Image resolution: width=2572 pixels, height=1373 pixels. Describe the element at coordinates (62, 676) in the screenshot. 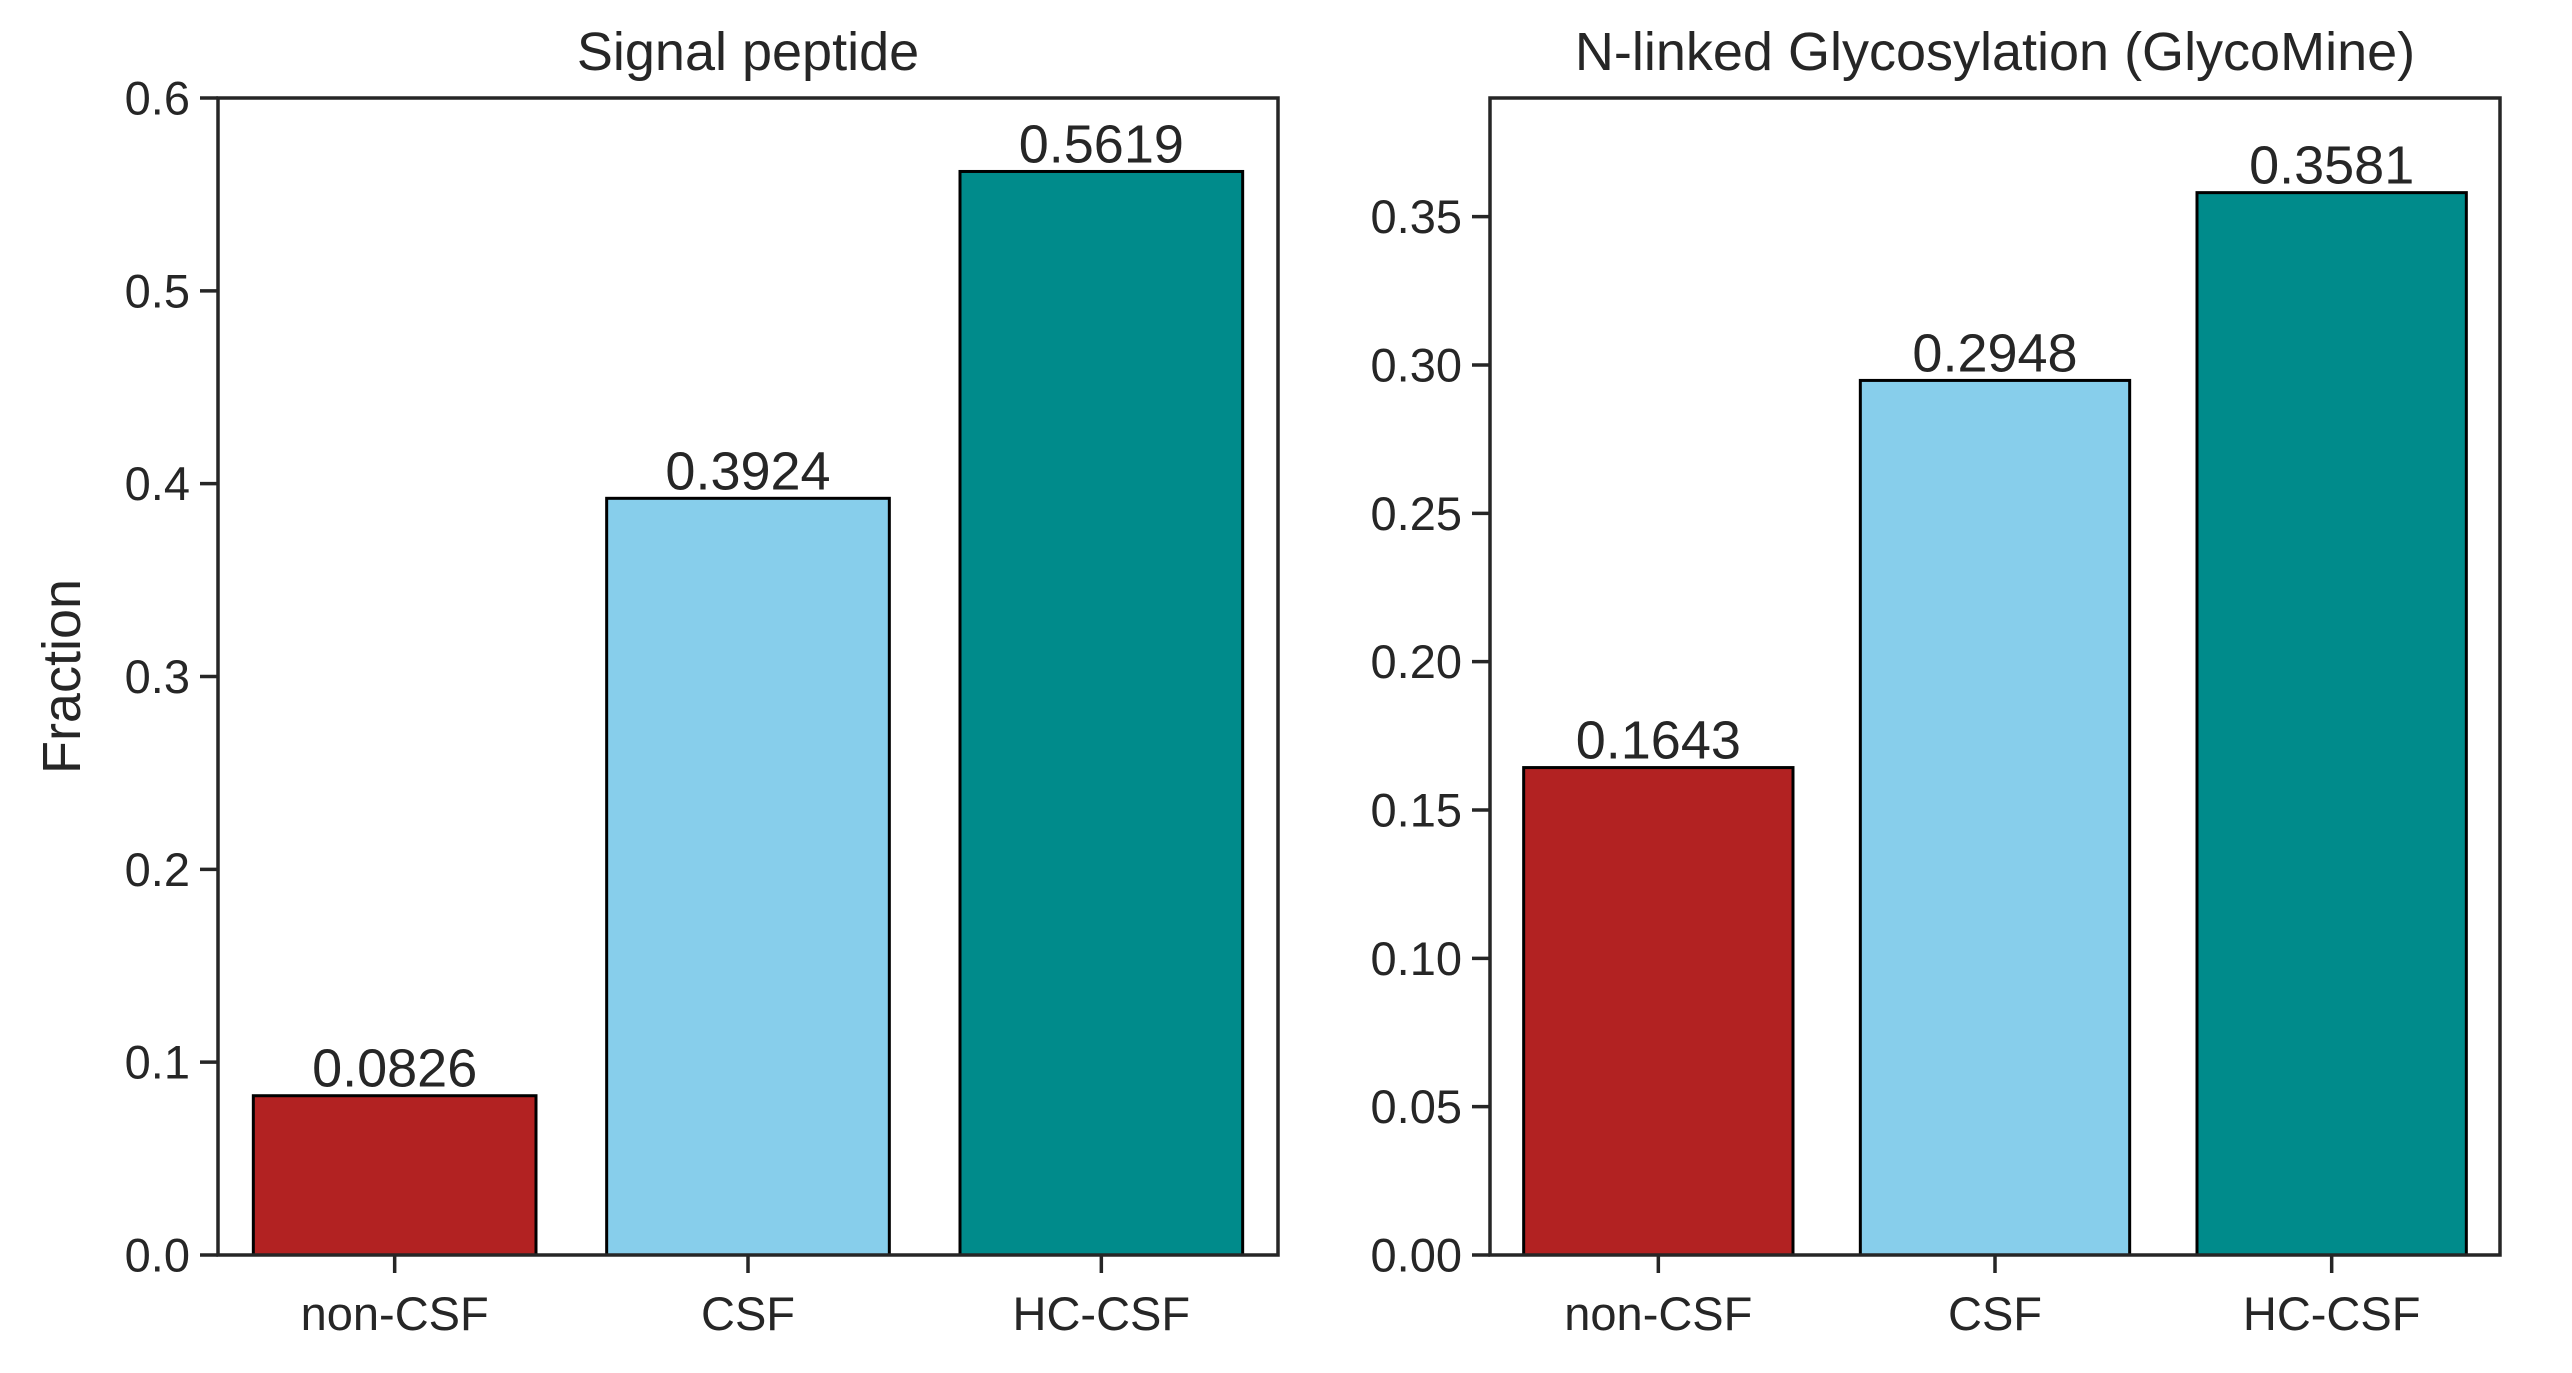

I see `y-axis-label: Fraction` at that location.